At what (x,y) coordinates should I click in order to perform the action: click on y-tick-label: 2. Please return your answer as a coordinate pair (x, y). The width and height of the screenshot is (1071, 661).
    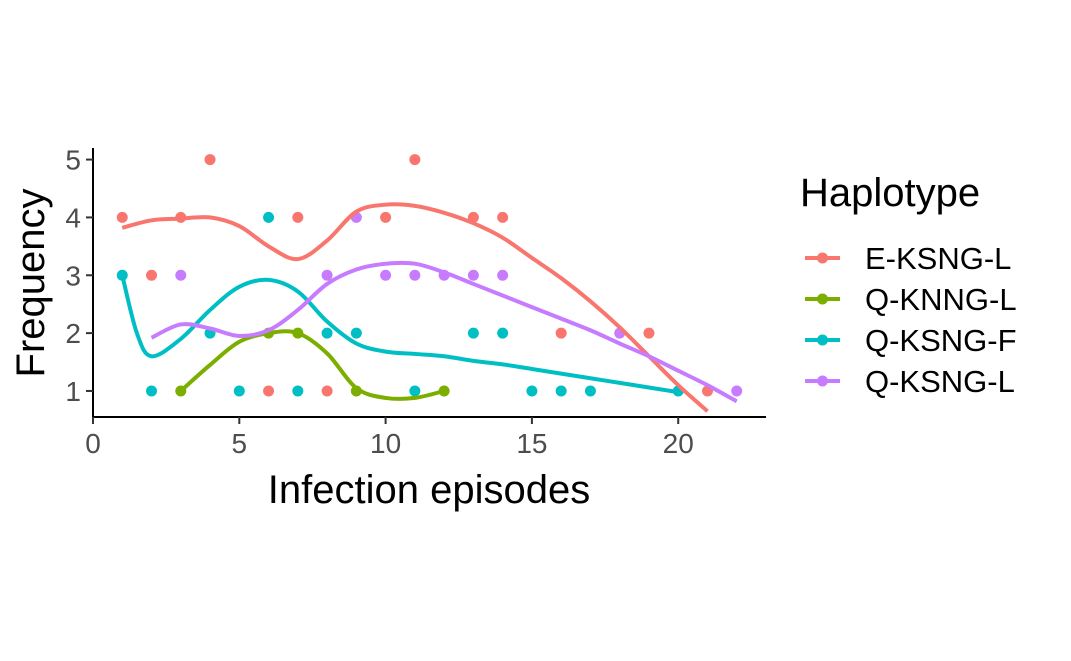
    Looking at the image, I should click on (73, 333).